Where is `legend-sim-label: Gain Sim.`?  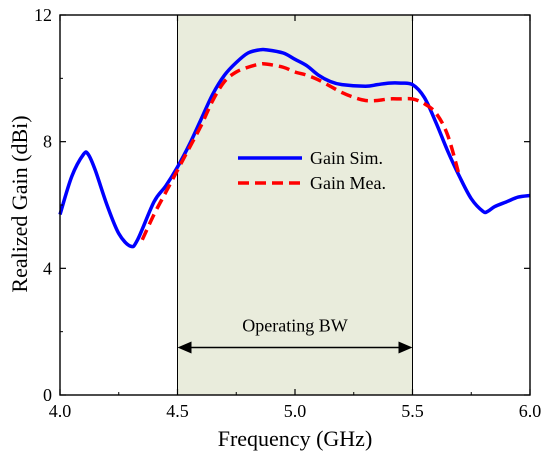
legend-sim-label: Gain Sim. is located at coordinates (346, 158).